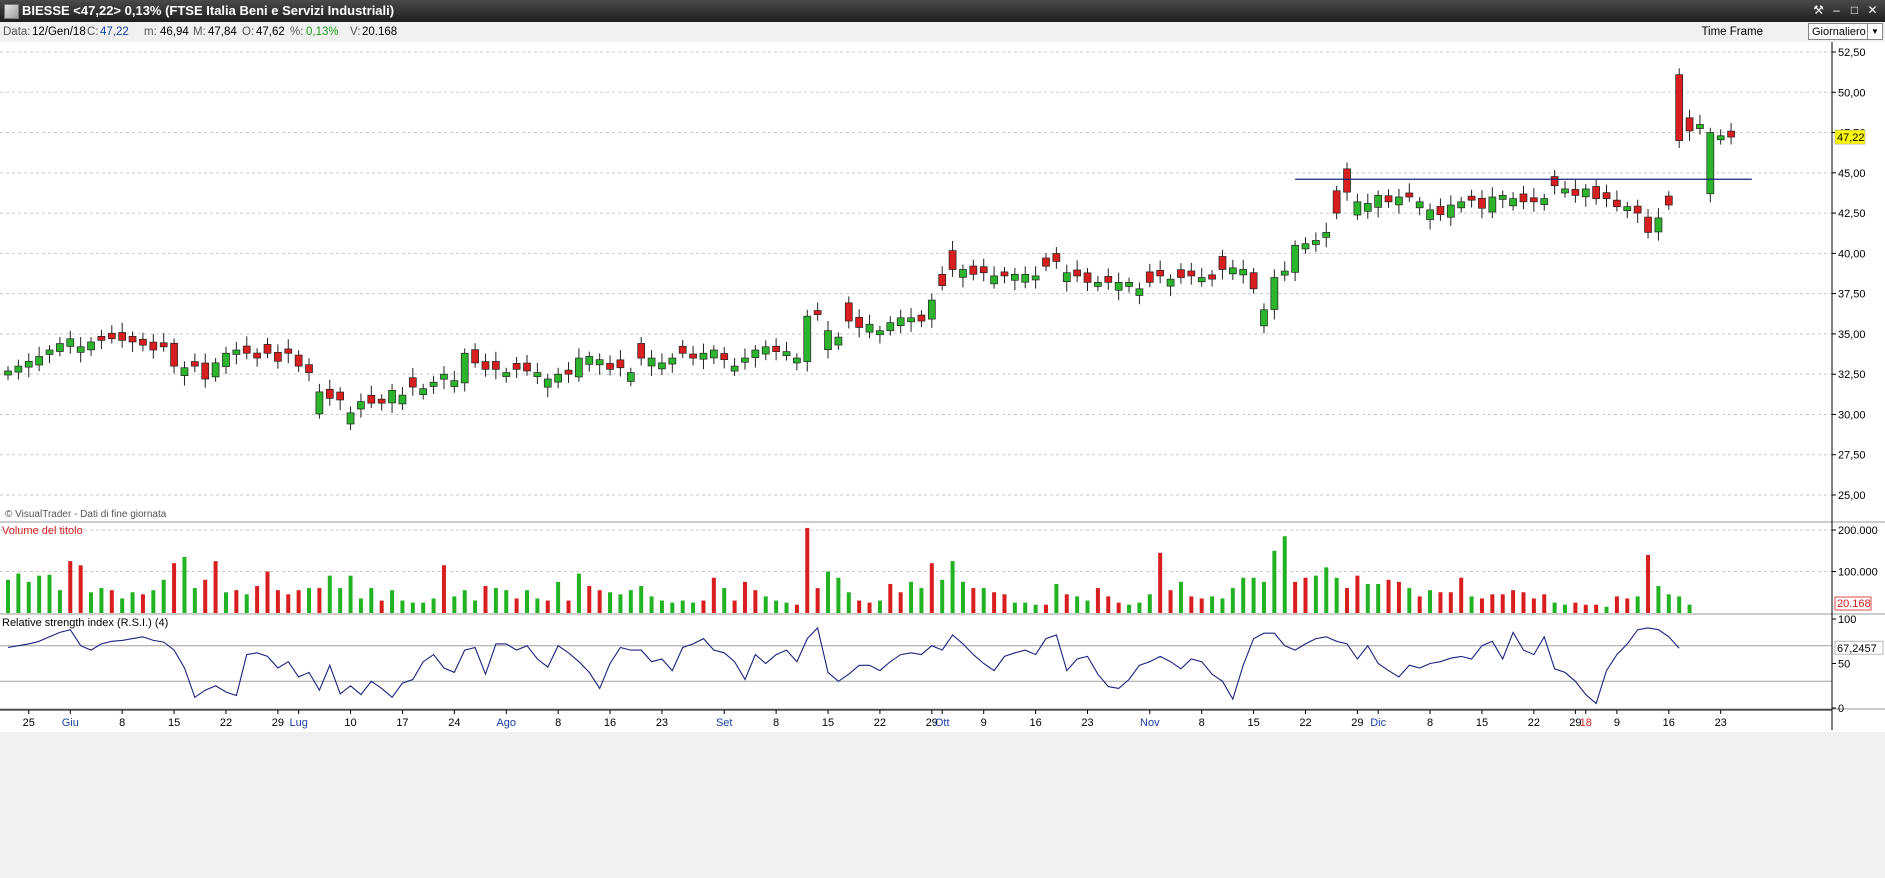  Describe the element at coordinates (1845, 31) in the screenshot. I see `time-frame-select: Giornaliero ▼` at that location.